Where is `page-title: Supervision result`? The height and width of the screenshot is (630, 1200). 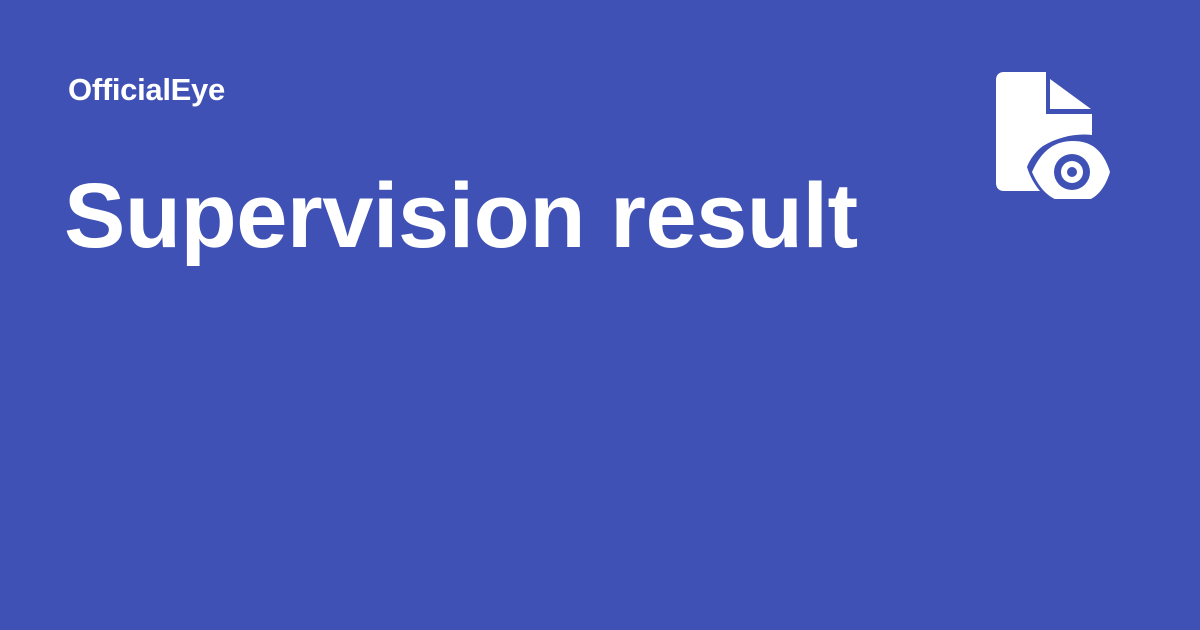
page-title: Supervision result is located at coordinates (461, 216).